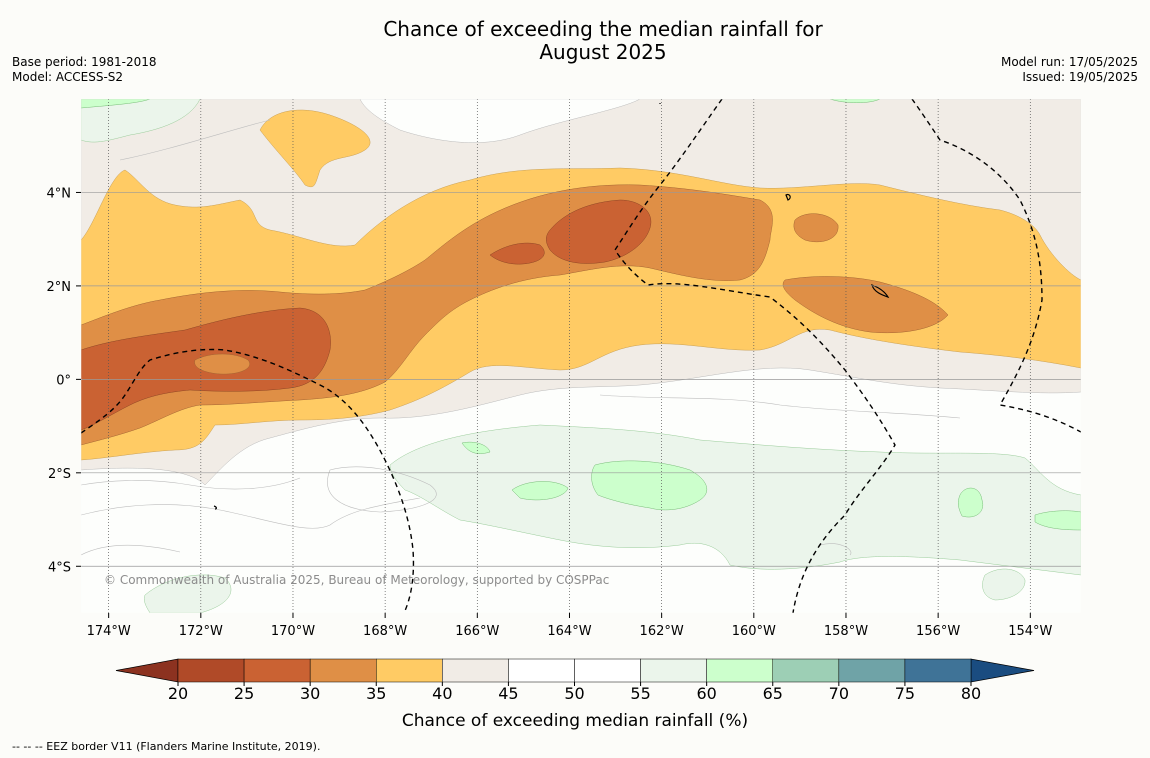 The width and height of the screenshot is (1150, 758). I want to click on title-line-2: August 2025, so click(603, 52).